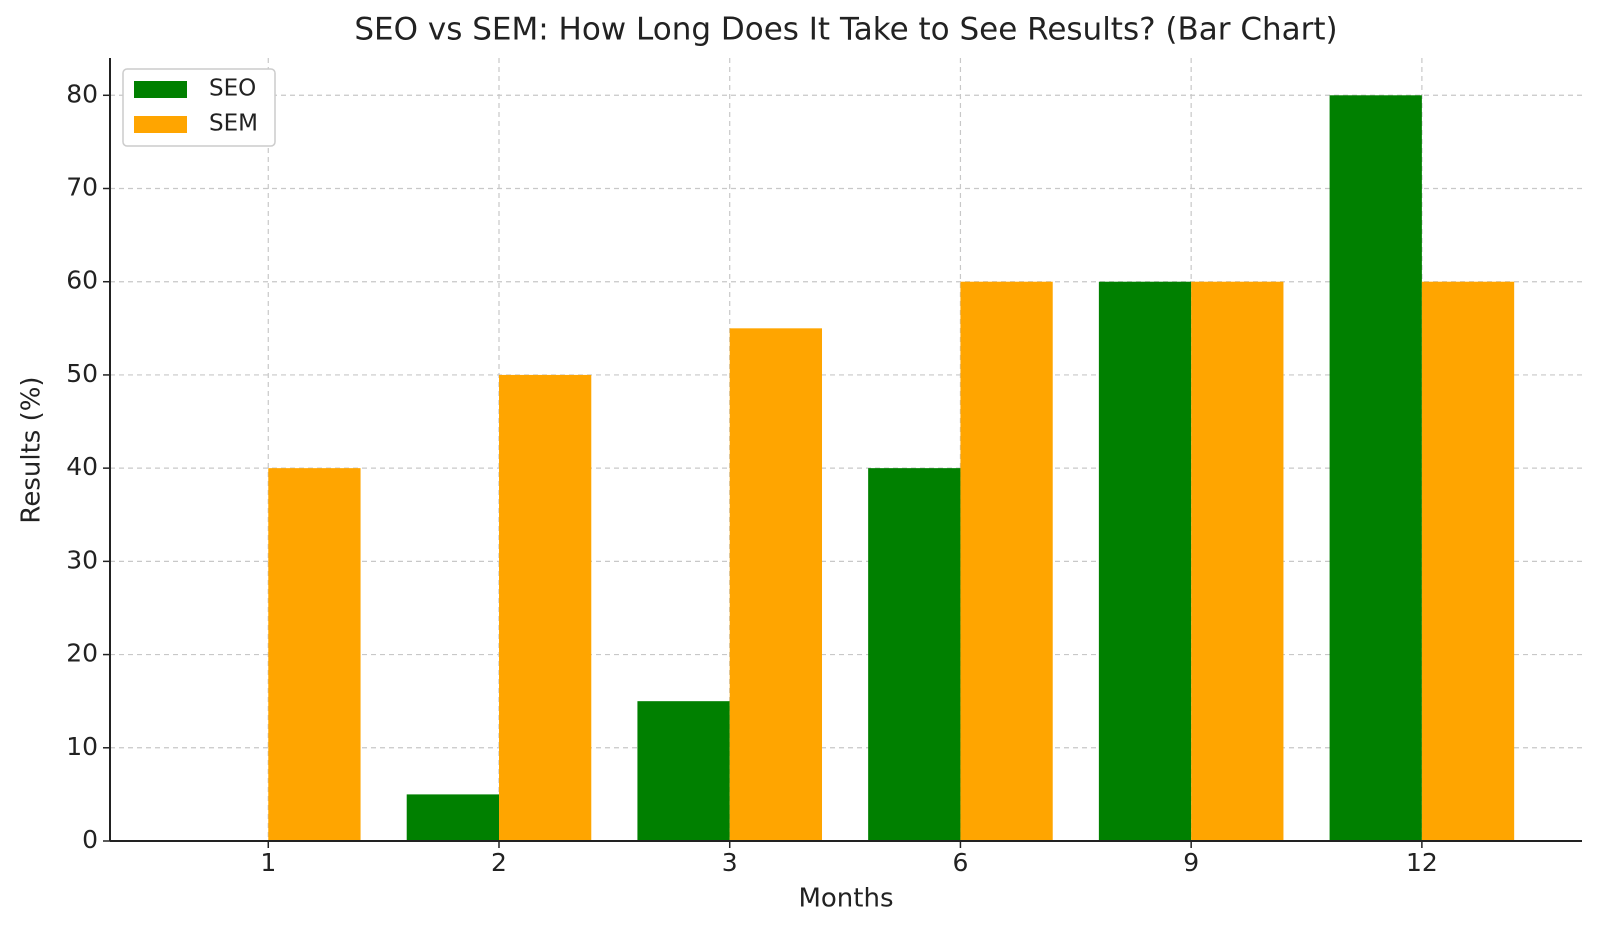  What do you see at coordinates (1191, 862) in the screenshot?
I see `x-tick-label: 9` at bounding box center [1191, 862].